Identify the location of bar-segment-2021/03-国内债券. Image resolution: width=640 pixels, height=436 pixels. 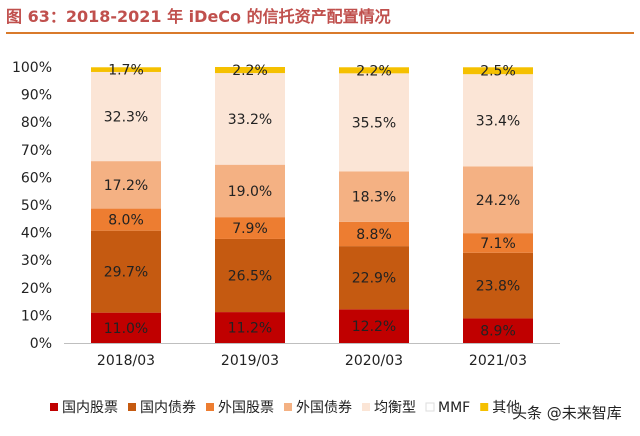
(498, 285).